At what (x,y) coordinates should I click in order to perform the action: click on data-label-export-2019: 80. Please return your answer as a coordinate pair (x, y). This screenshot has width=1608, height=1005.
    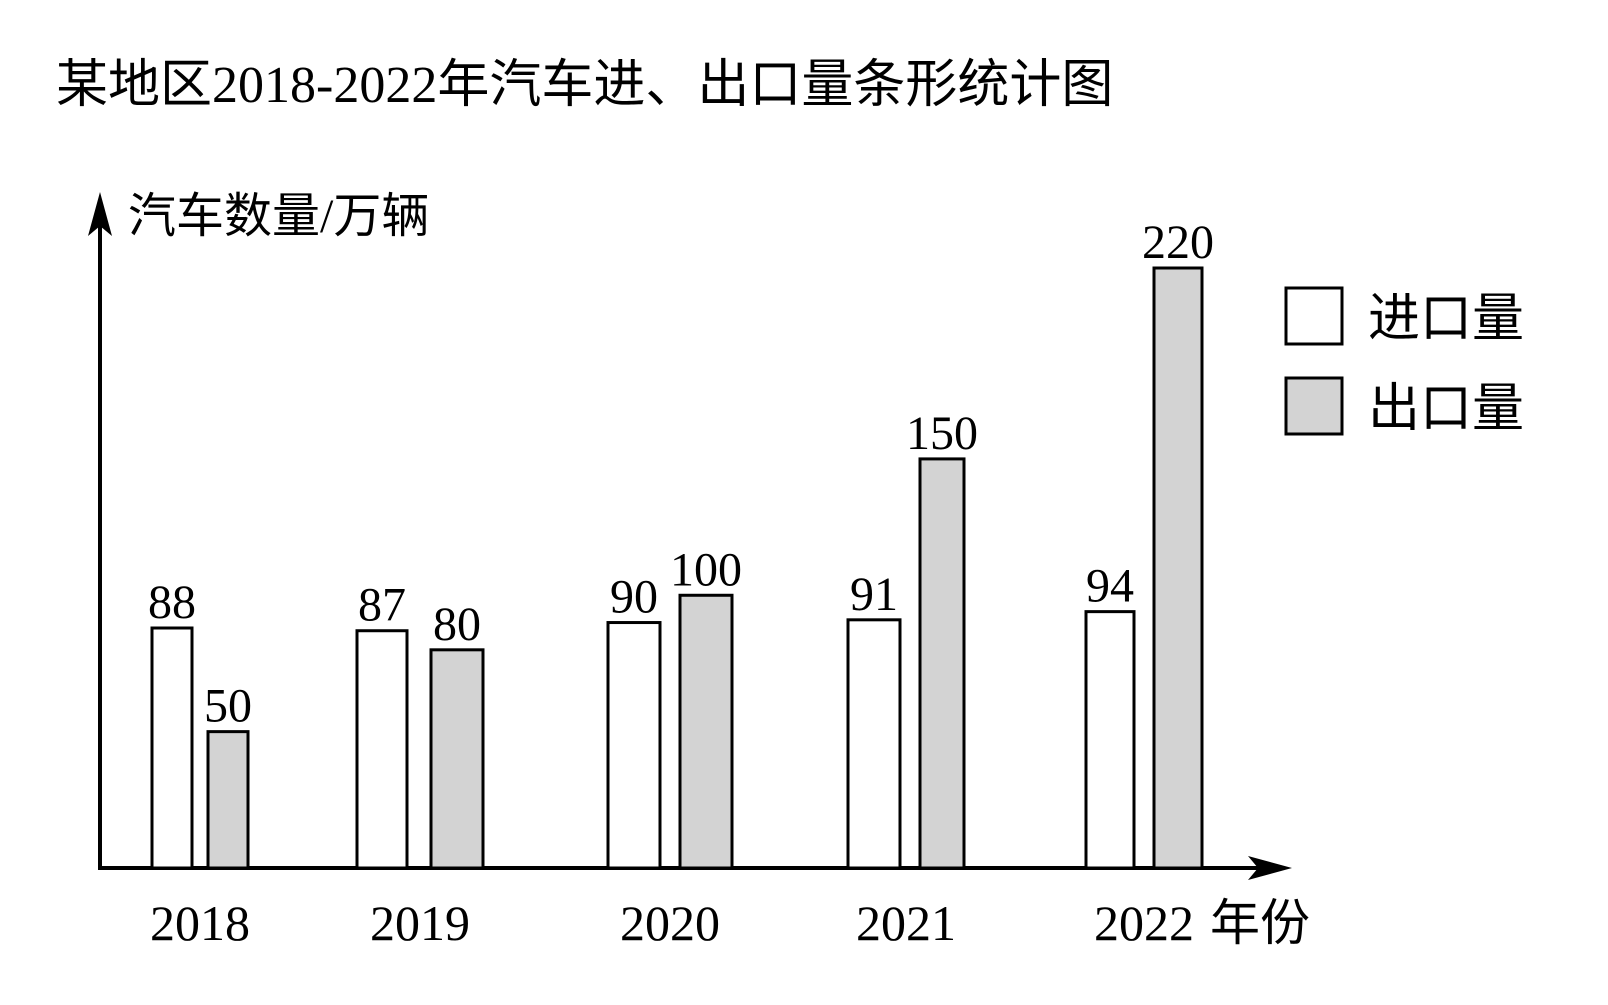
    Looking at the image, I should click on (457, 624).